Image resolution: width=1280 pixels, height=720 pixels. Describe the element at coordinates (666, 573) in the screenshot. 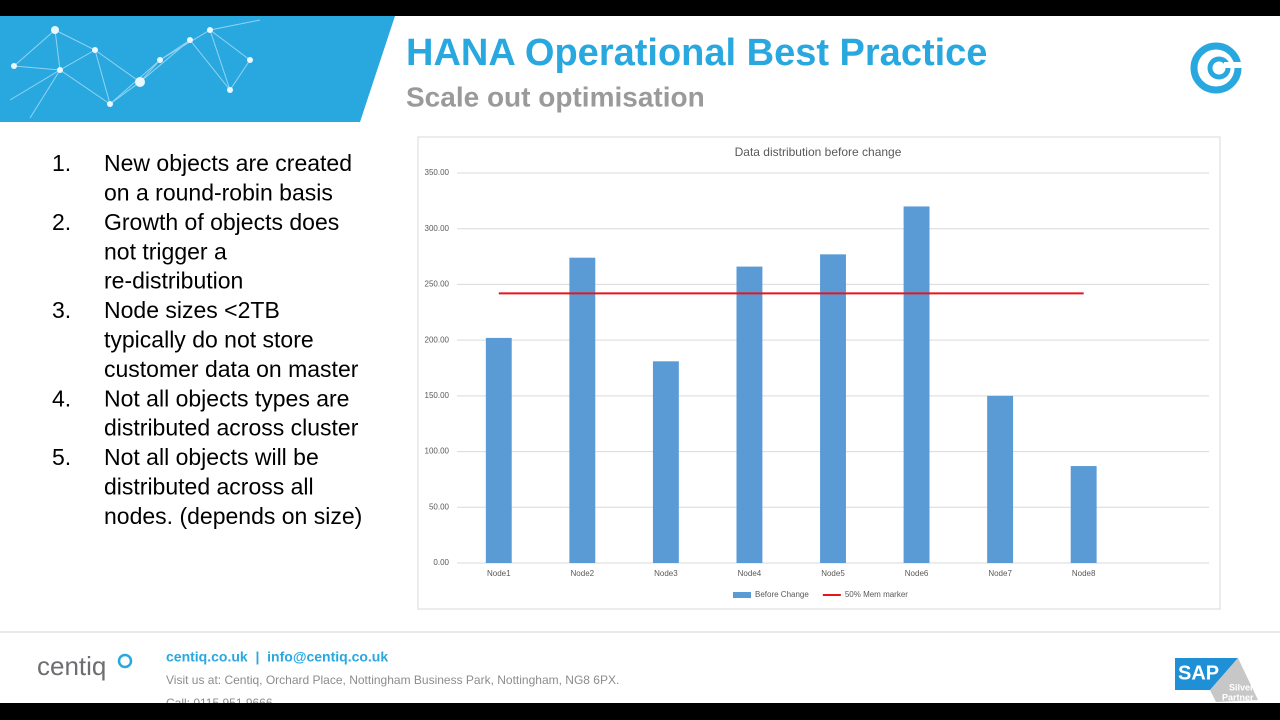

I see `x-tick-label: Node3` at that location.